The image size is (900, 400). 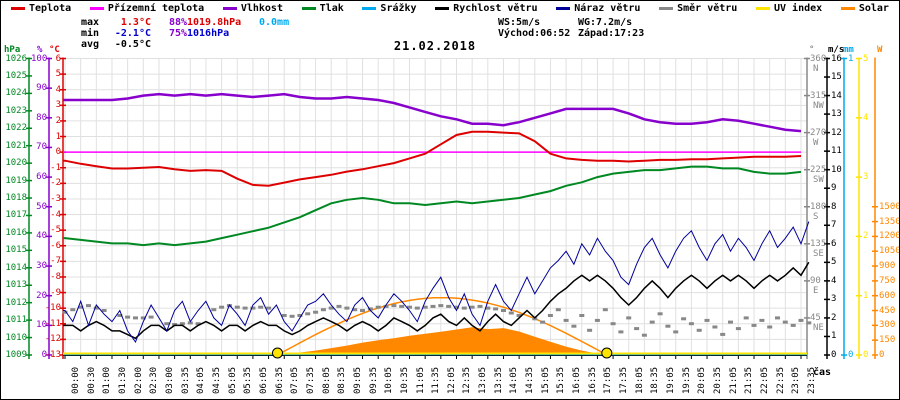 I want to click on y-axis-tick-label: 600, so click(x=887, y=295).